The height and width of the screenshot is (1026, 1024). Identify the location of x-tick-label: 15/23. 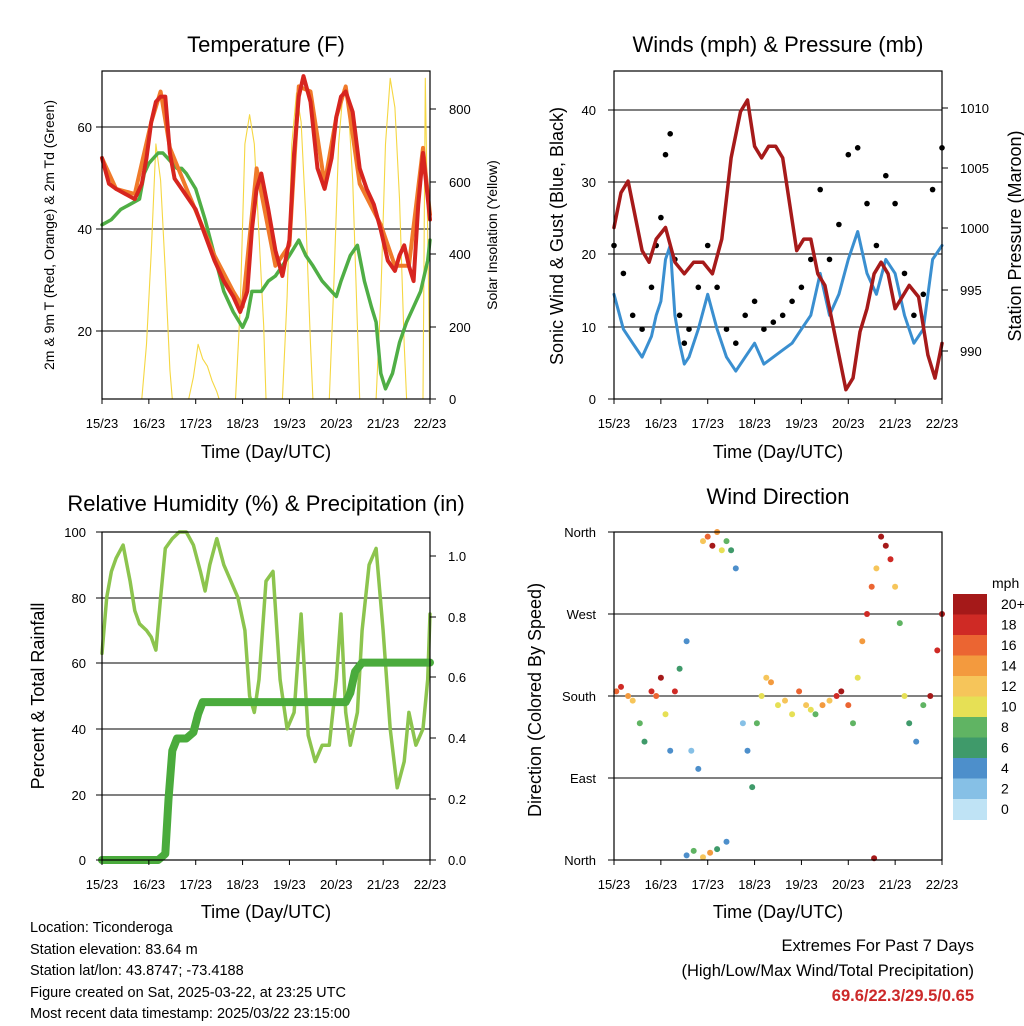
(102, 423).